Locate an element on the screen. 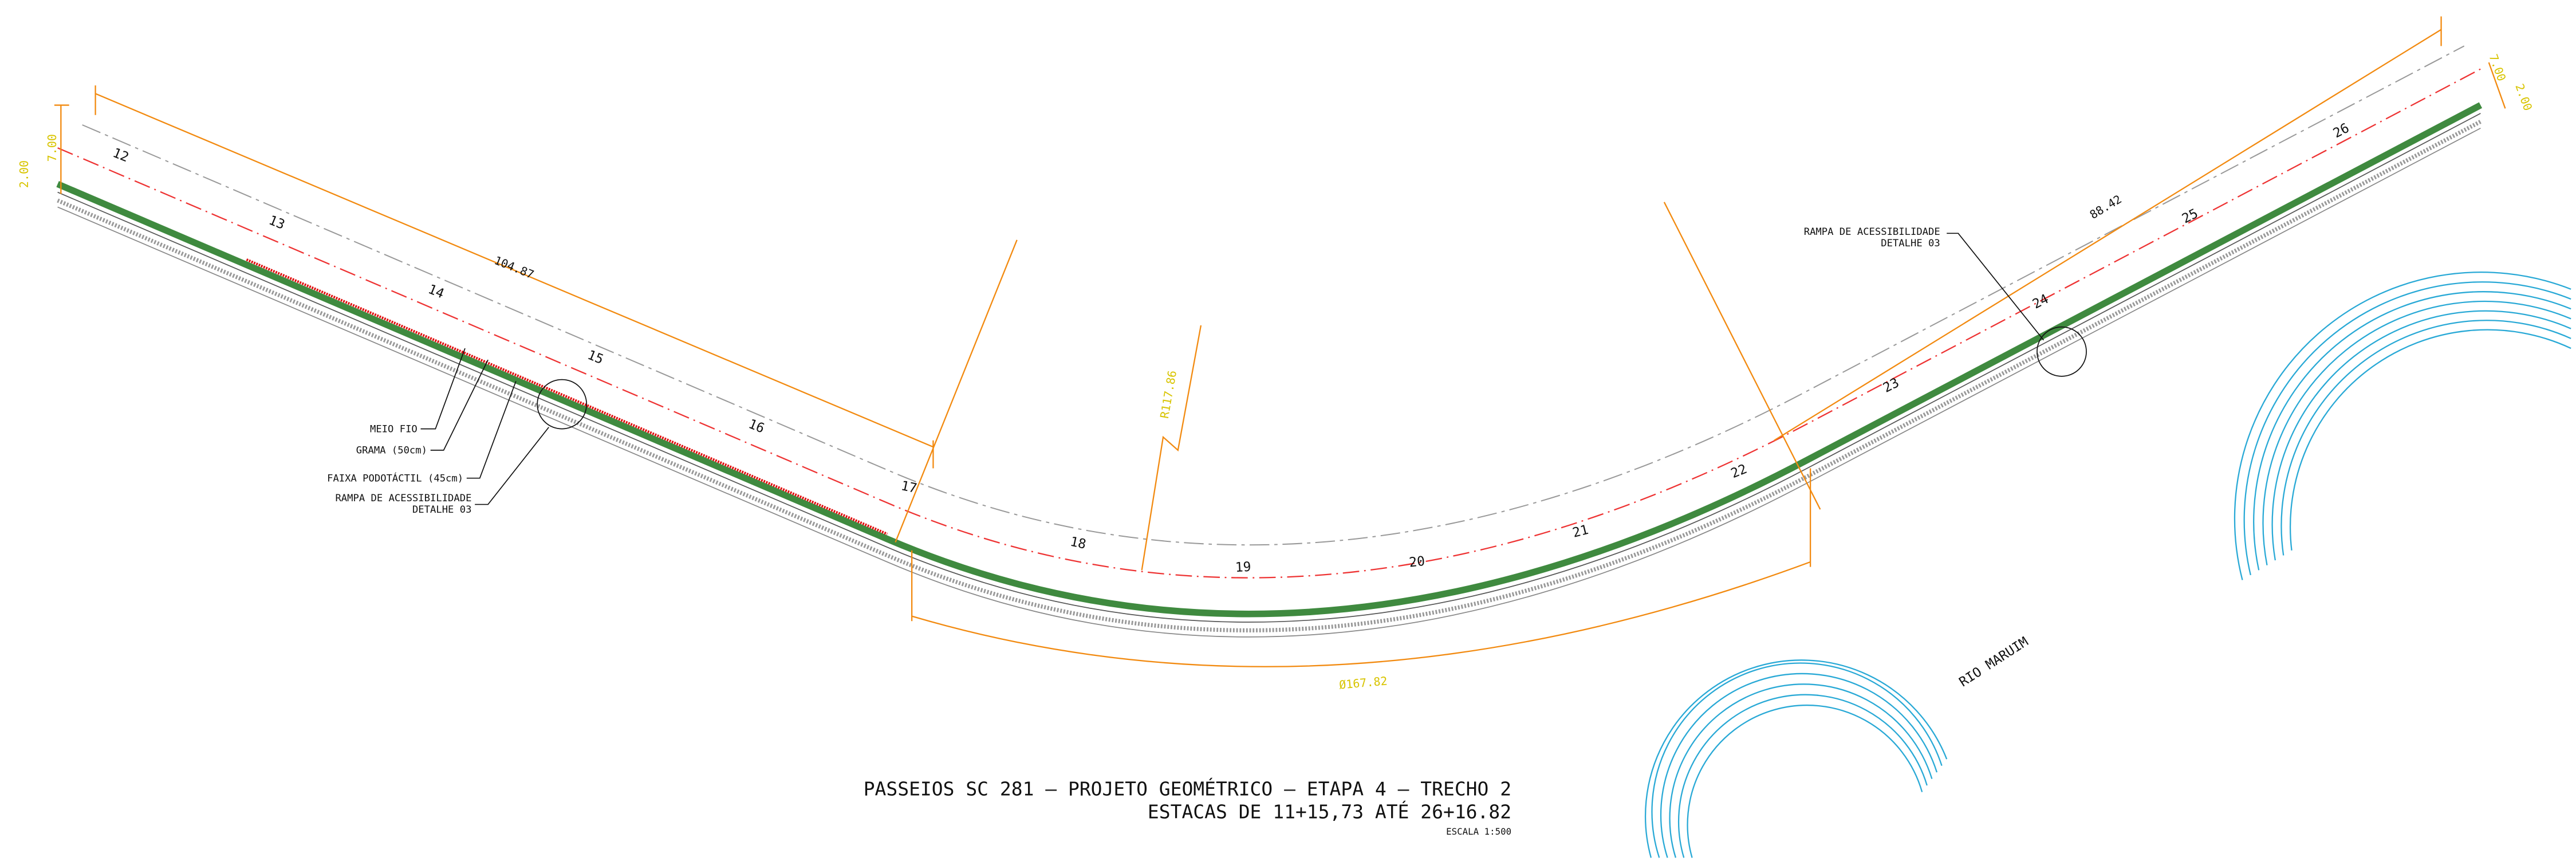  annotation: GRAMA (50cm) is located at coordinates (392, 451).